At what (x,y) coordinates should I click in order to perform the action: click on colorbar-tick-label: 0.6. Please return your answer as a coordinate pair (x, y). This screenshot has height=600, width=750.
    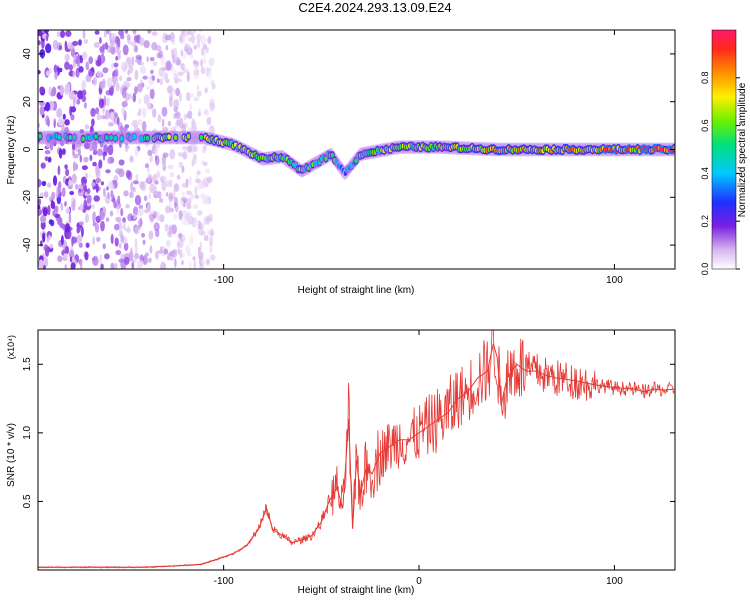
    Looking at the image, I should click on (705, 125).